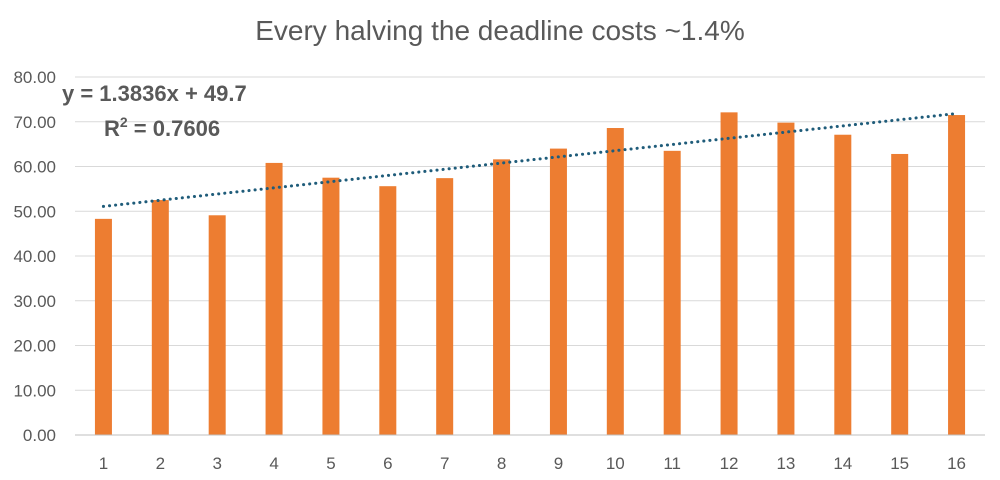  What do you see at coordinates (500, 30) in the screenshot?
I see `chart-title: Every halving the deadline costs ~1.4%` at bounding box center [500, 30].